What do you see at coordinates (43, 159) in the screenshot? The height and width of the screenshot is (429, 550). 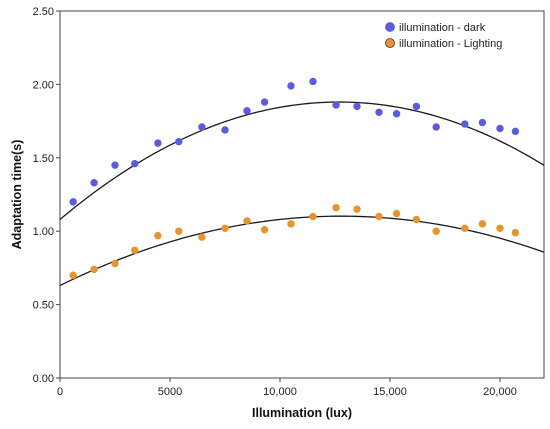 I see `y-tick-label: 1.50` at bounding box center [43, 159].